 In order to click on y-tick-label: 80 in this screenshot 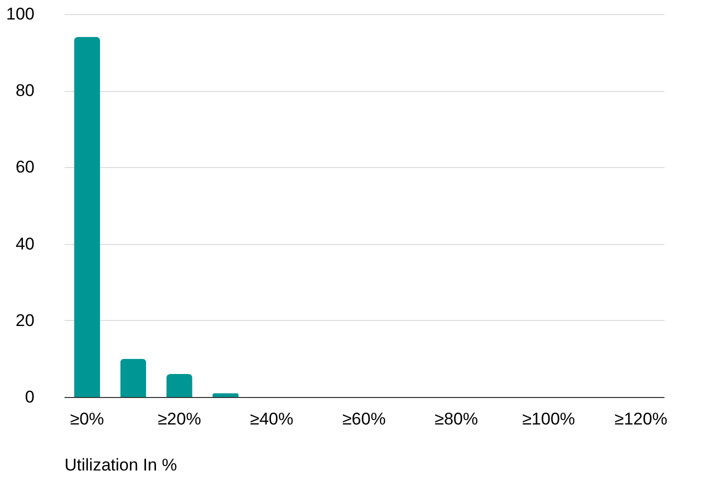, I will do `click(25, 90)`.